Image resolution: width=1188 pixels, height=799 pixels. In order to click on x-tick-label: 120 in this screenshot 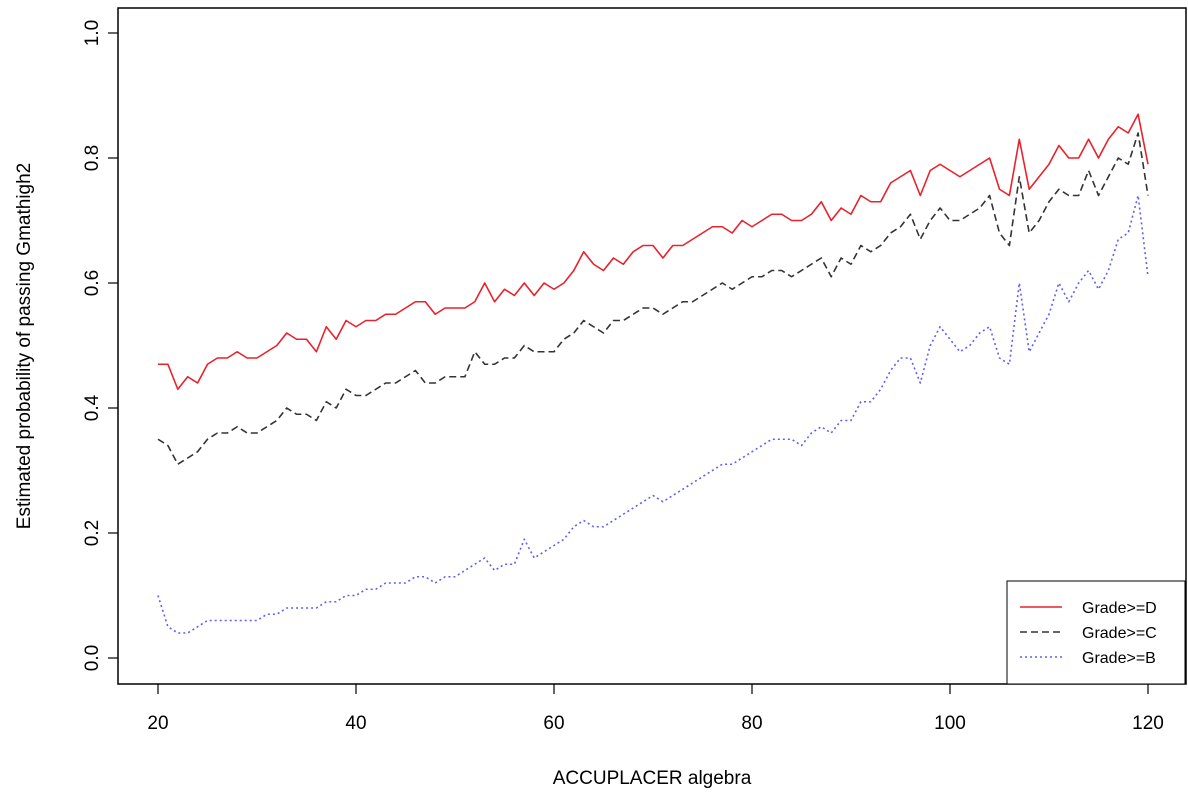, I will do `click(1148, 723)`.